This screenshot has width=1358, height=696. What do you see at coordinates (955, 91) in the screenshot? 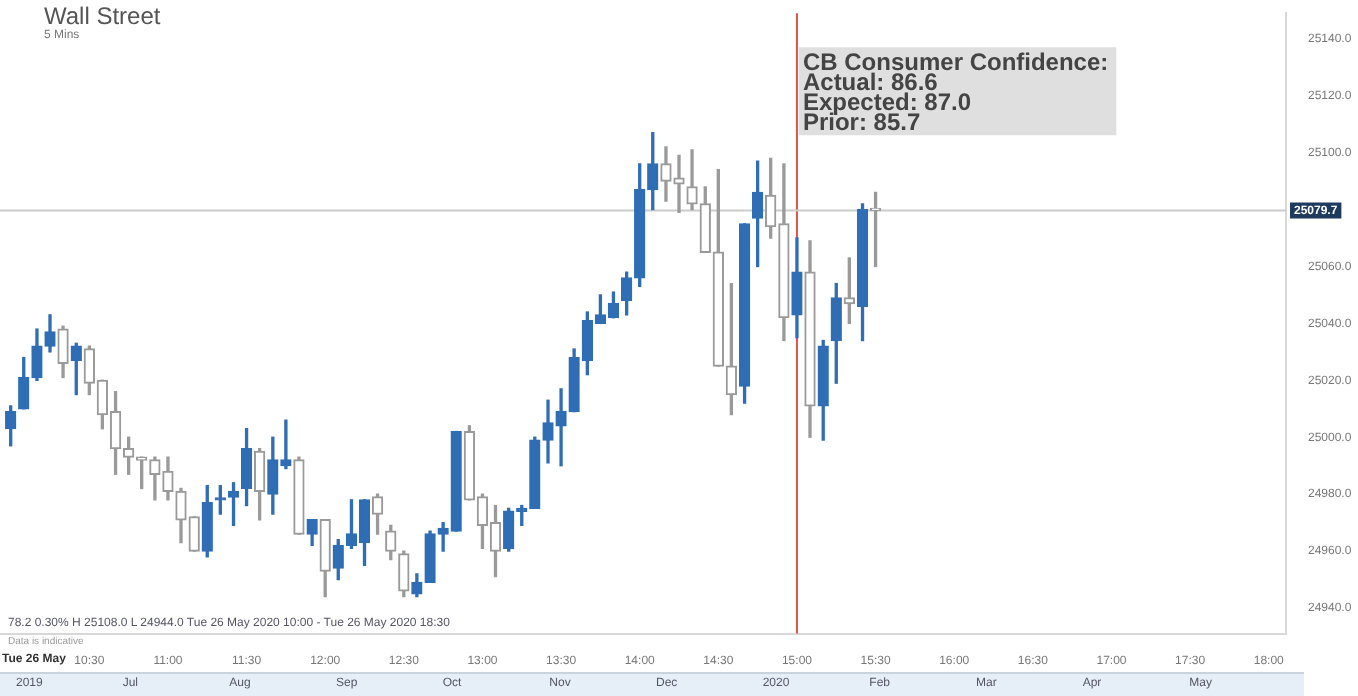
I see `annotation: CB Consumer Confidence: Actual: 86.6 Expected: 87.0 Prior: 85.7` at bounding box center [955, 91].